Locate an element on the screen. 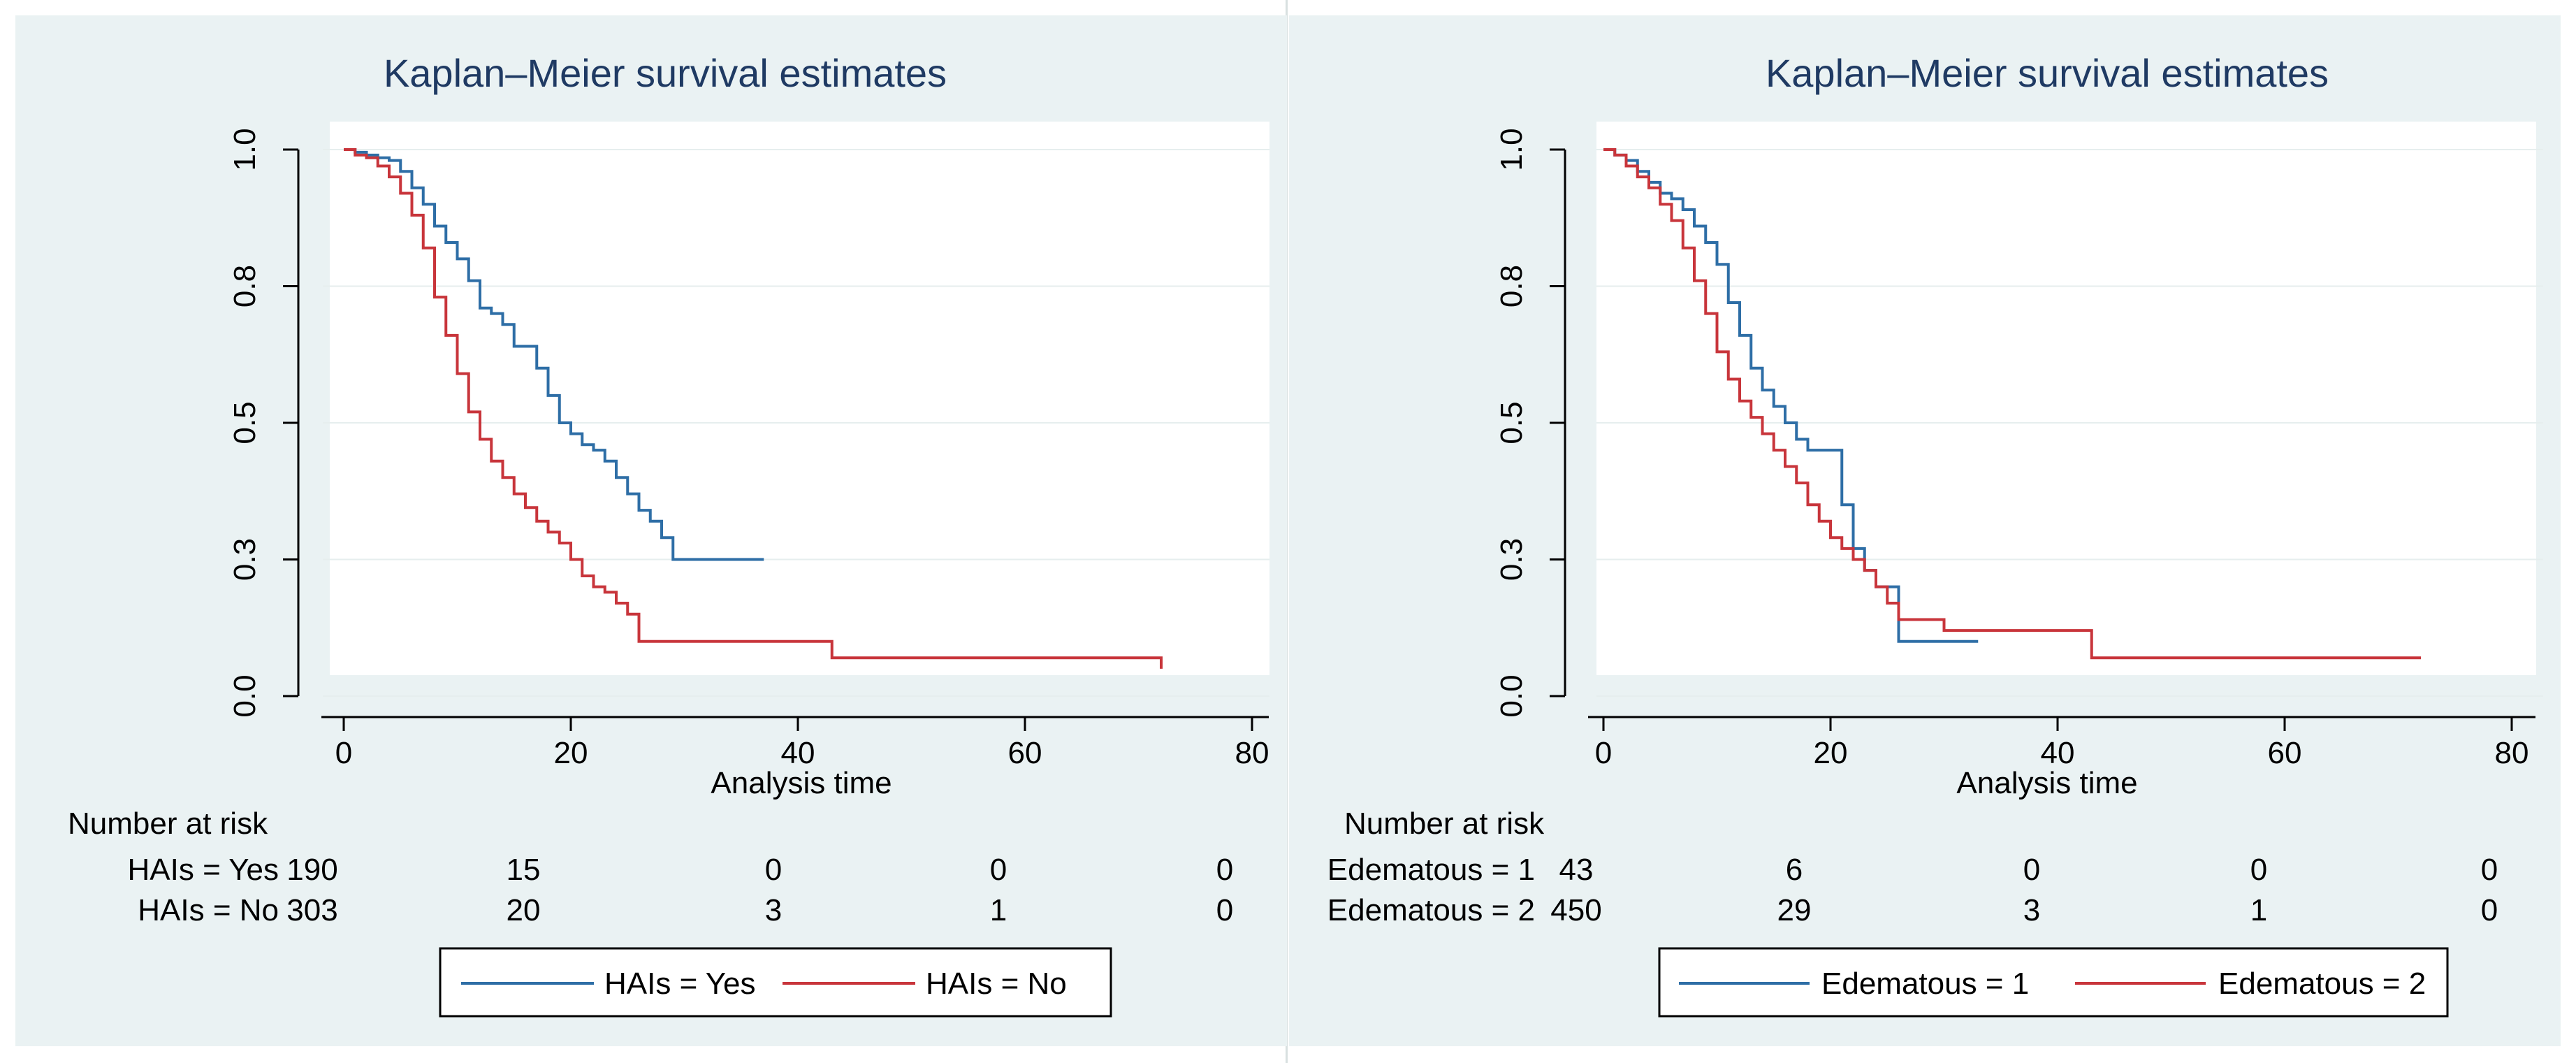 The image size is (2576, 1063). risk-row-label: Edematous = 1 is located at coordinates (1431, 870).